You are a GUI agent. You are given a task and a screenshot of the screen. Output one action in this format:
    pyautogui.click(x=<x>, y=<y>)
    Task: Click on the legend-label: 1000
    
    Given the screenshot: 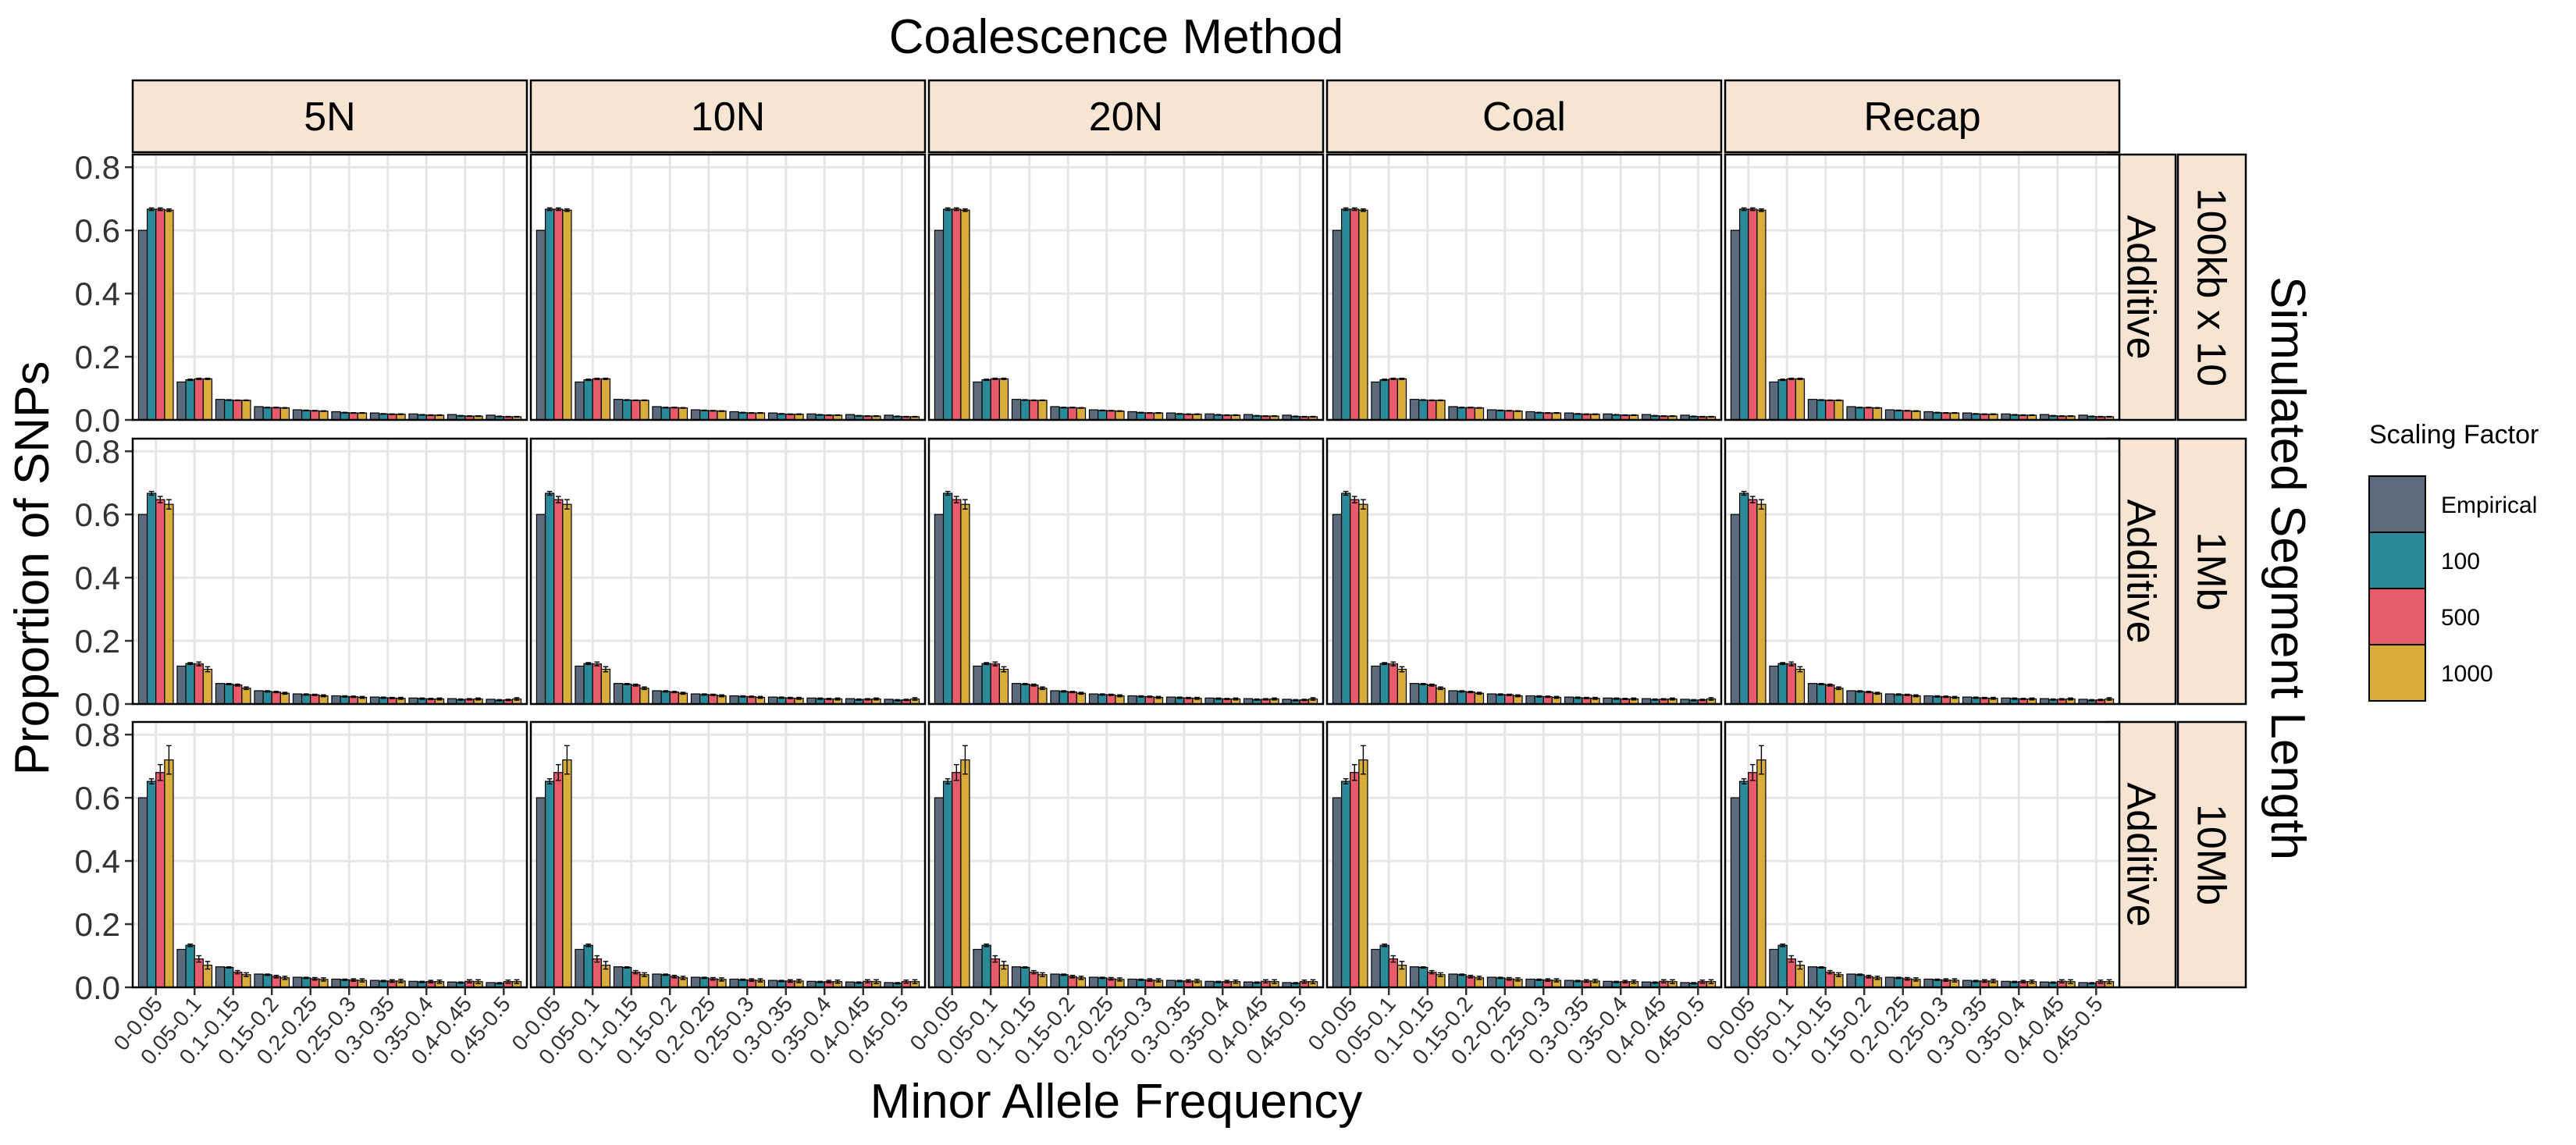 What is the action you would take?
    pyautogui.click(x=2467, y=674)
    